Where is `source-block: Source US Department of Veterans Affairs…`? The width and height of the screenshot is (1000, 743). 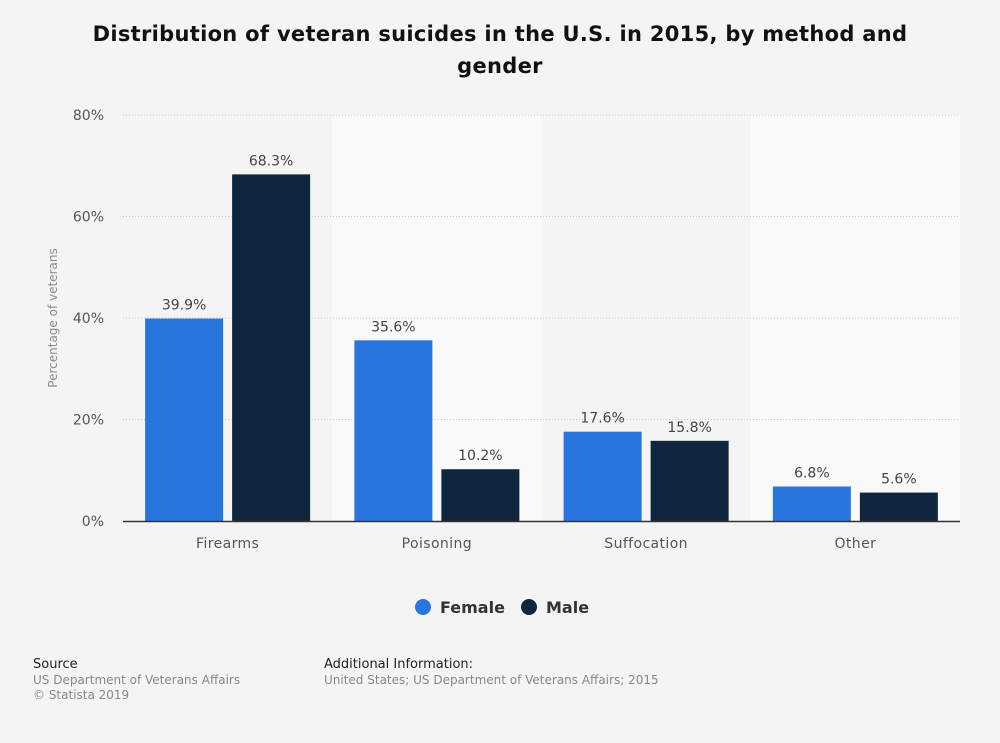 source-block: Source US Department of Veterans Affairs… is located at coordinates (136, 680).